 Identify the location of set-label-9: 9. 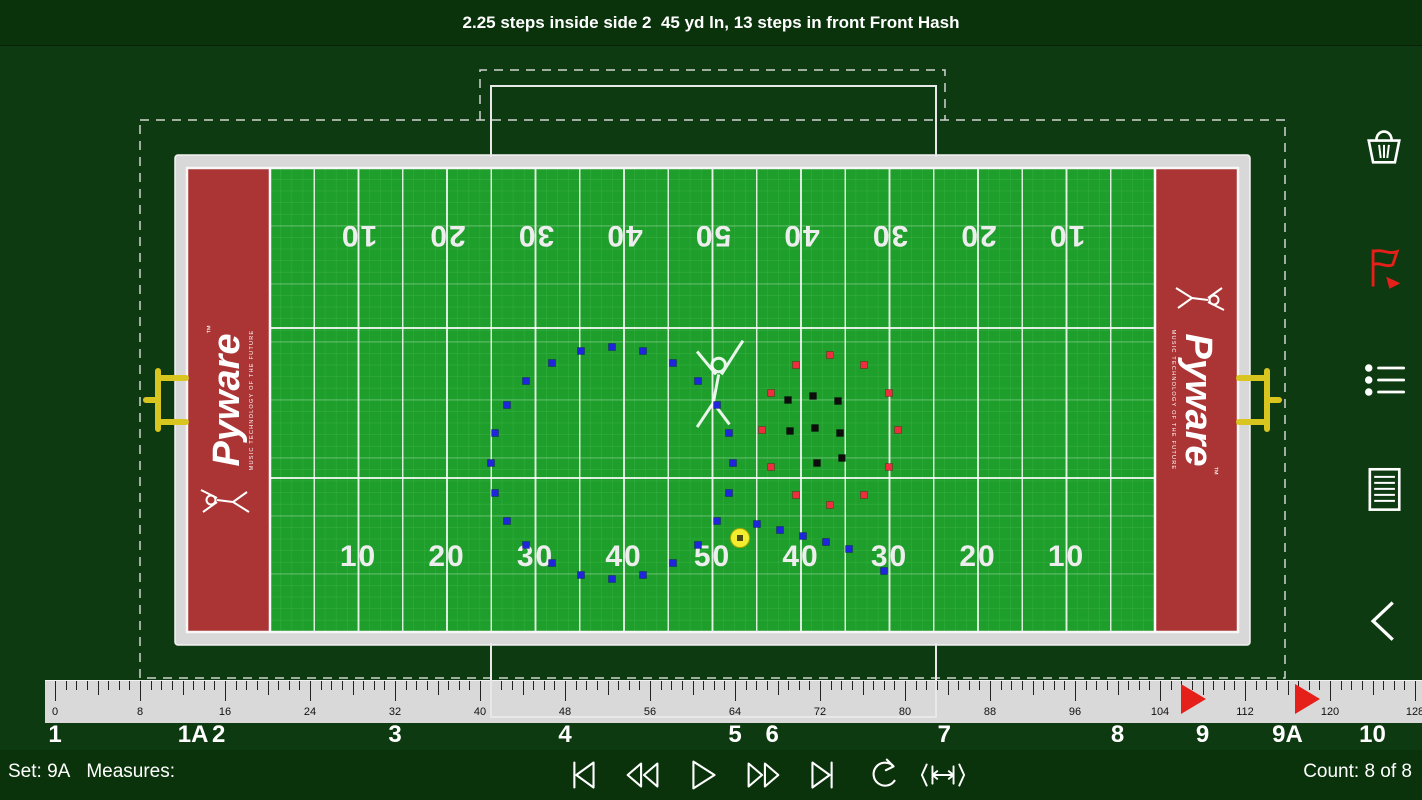
(1202, 734).